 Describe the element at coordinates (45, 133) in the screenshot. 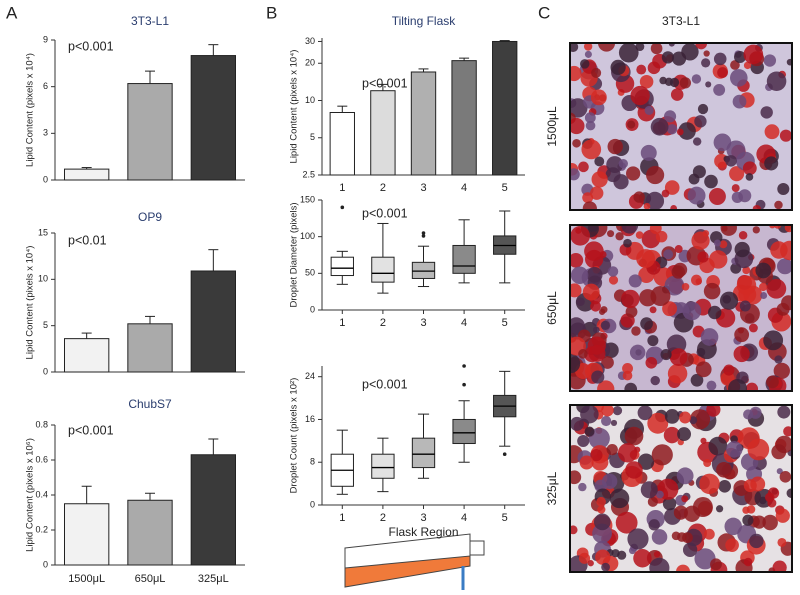

I see `y-tick-label: 3` at that location.